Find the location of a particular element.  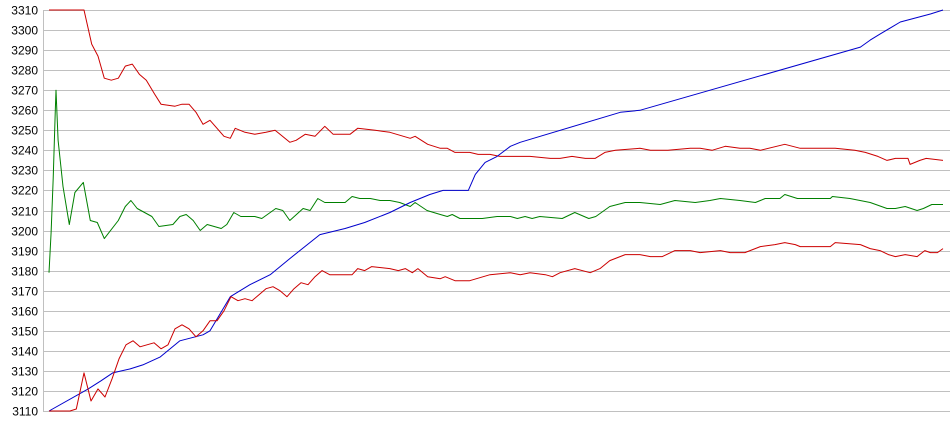

y-tick-label: 3240 is located at coordinates (24, 151).